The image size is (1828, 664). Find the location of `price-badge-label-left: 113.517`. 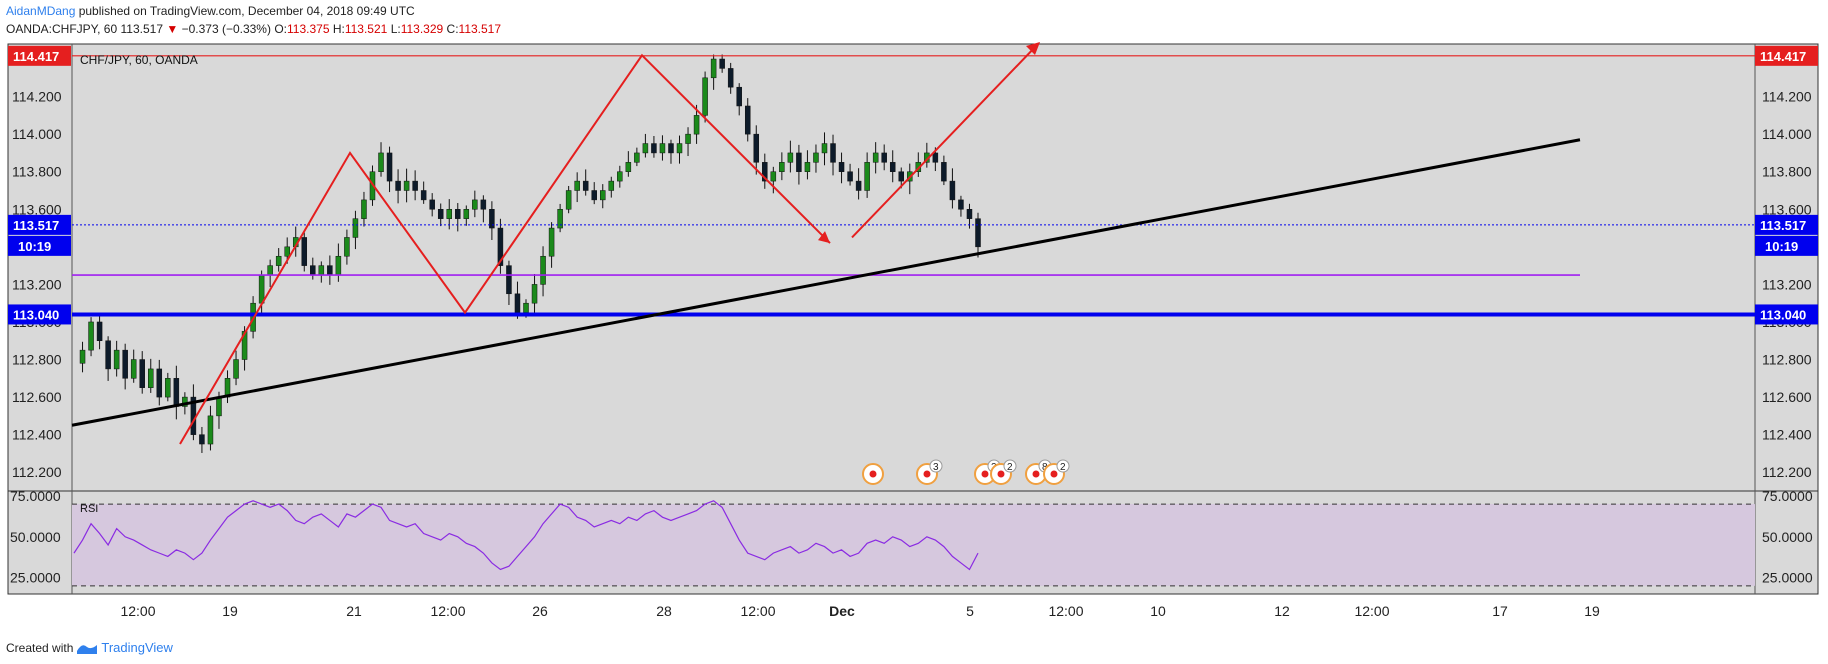

price-badge-label-left: 113.517 is located at coordinates (36, 225).